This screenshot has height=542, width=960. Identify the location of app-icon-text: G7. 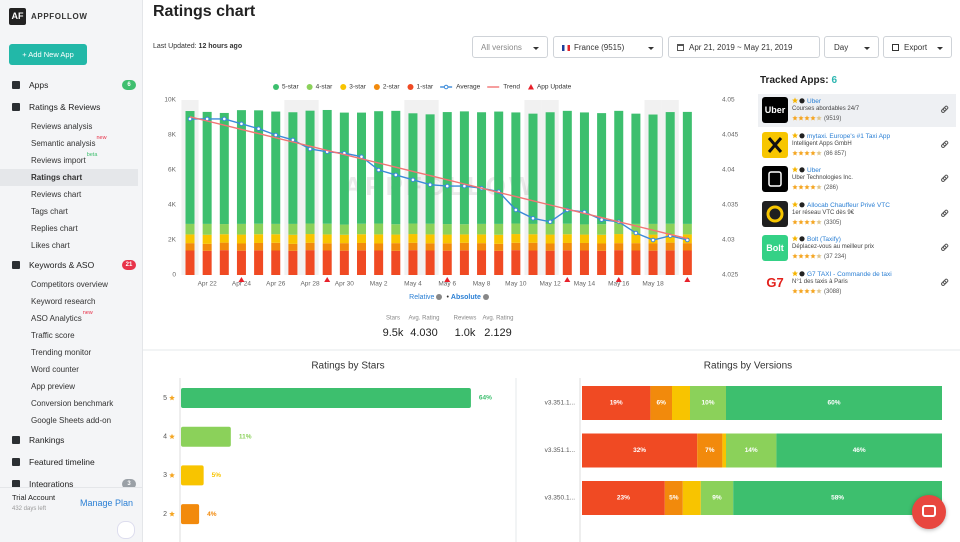
(775, 282).